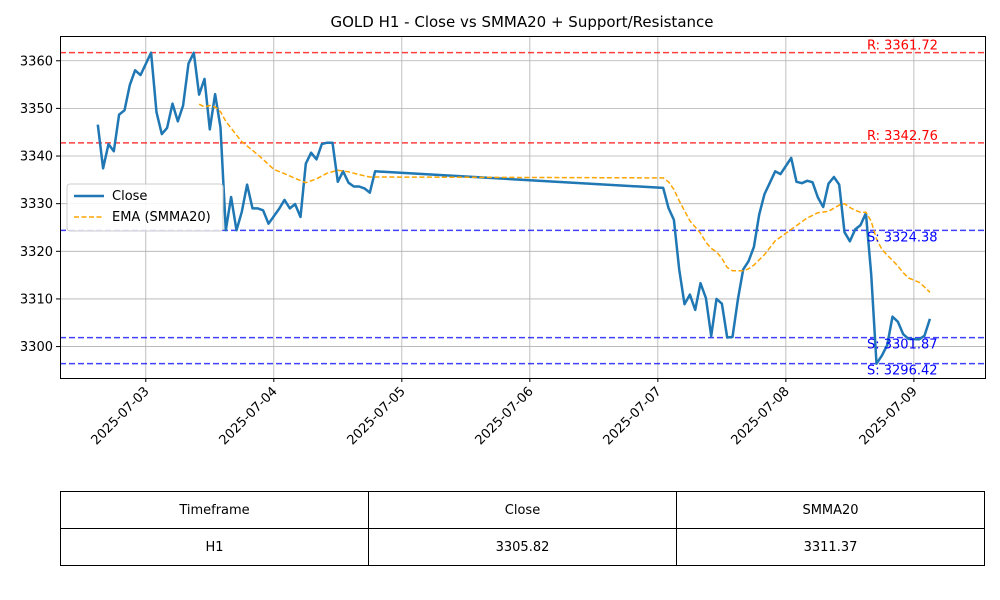 Image resolution: width=1000 pixels, height=600 pixels. Describe the element at coordinates (249, 416) in the screenshot. I see `x-tick-label: 2025-07-04` at that location.